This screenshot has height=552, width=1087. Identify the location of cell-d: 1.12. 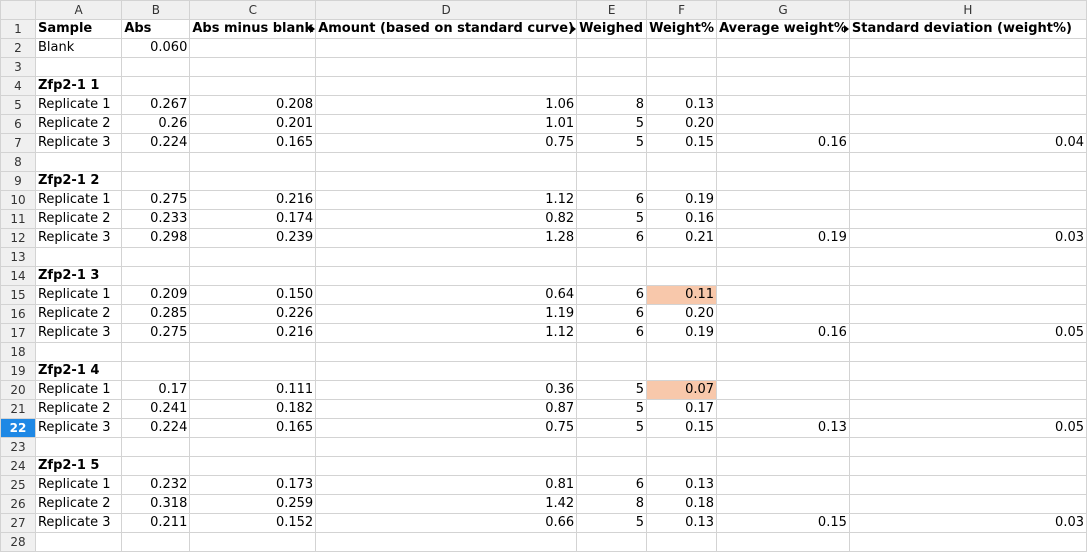
(446, 200).